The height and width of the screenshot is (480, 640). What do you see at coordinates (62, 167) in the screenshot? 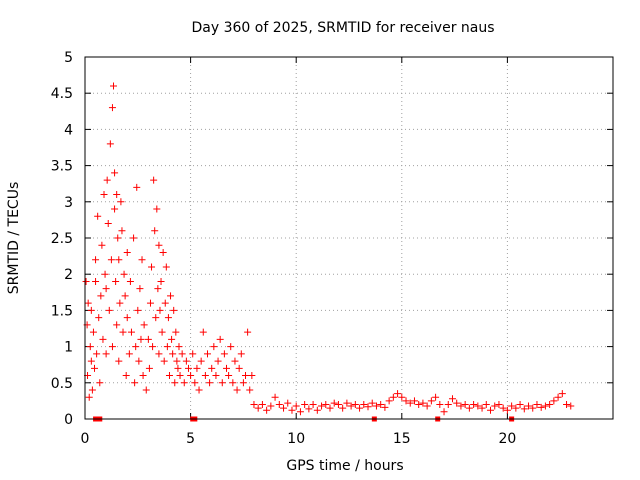
I see `y-tick-label: 3.5` at bounding box center [62, 167].